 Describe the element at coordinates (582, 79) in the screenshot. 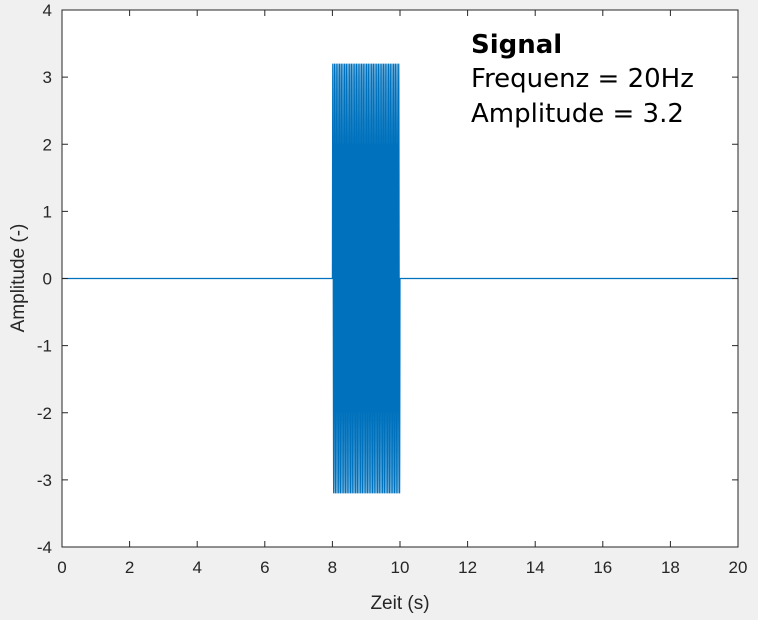

I see `annotation-frequency: Frequenz = 20Hz` at that location.